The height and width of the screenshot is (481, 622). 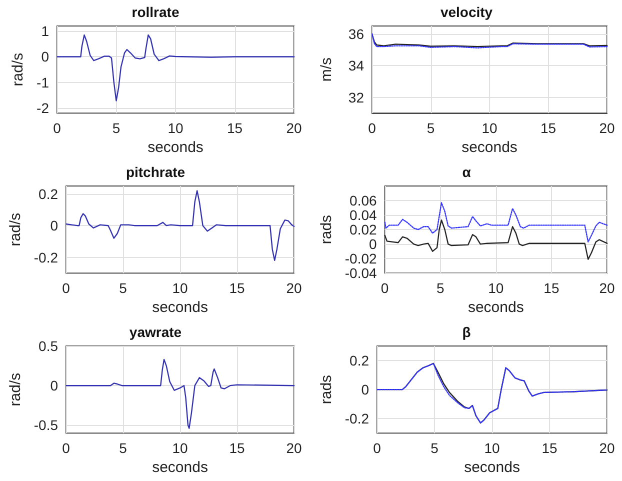 What do you see at coordinates (156, 12) in the screenshot?
I see `chart-title: rollrate` at bounding box center [156, 12].